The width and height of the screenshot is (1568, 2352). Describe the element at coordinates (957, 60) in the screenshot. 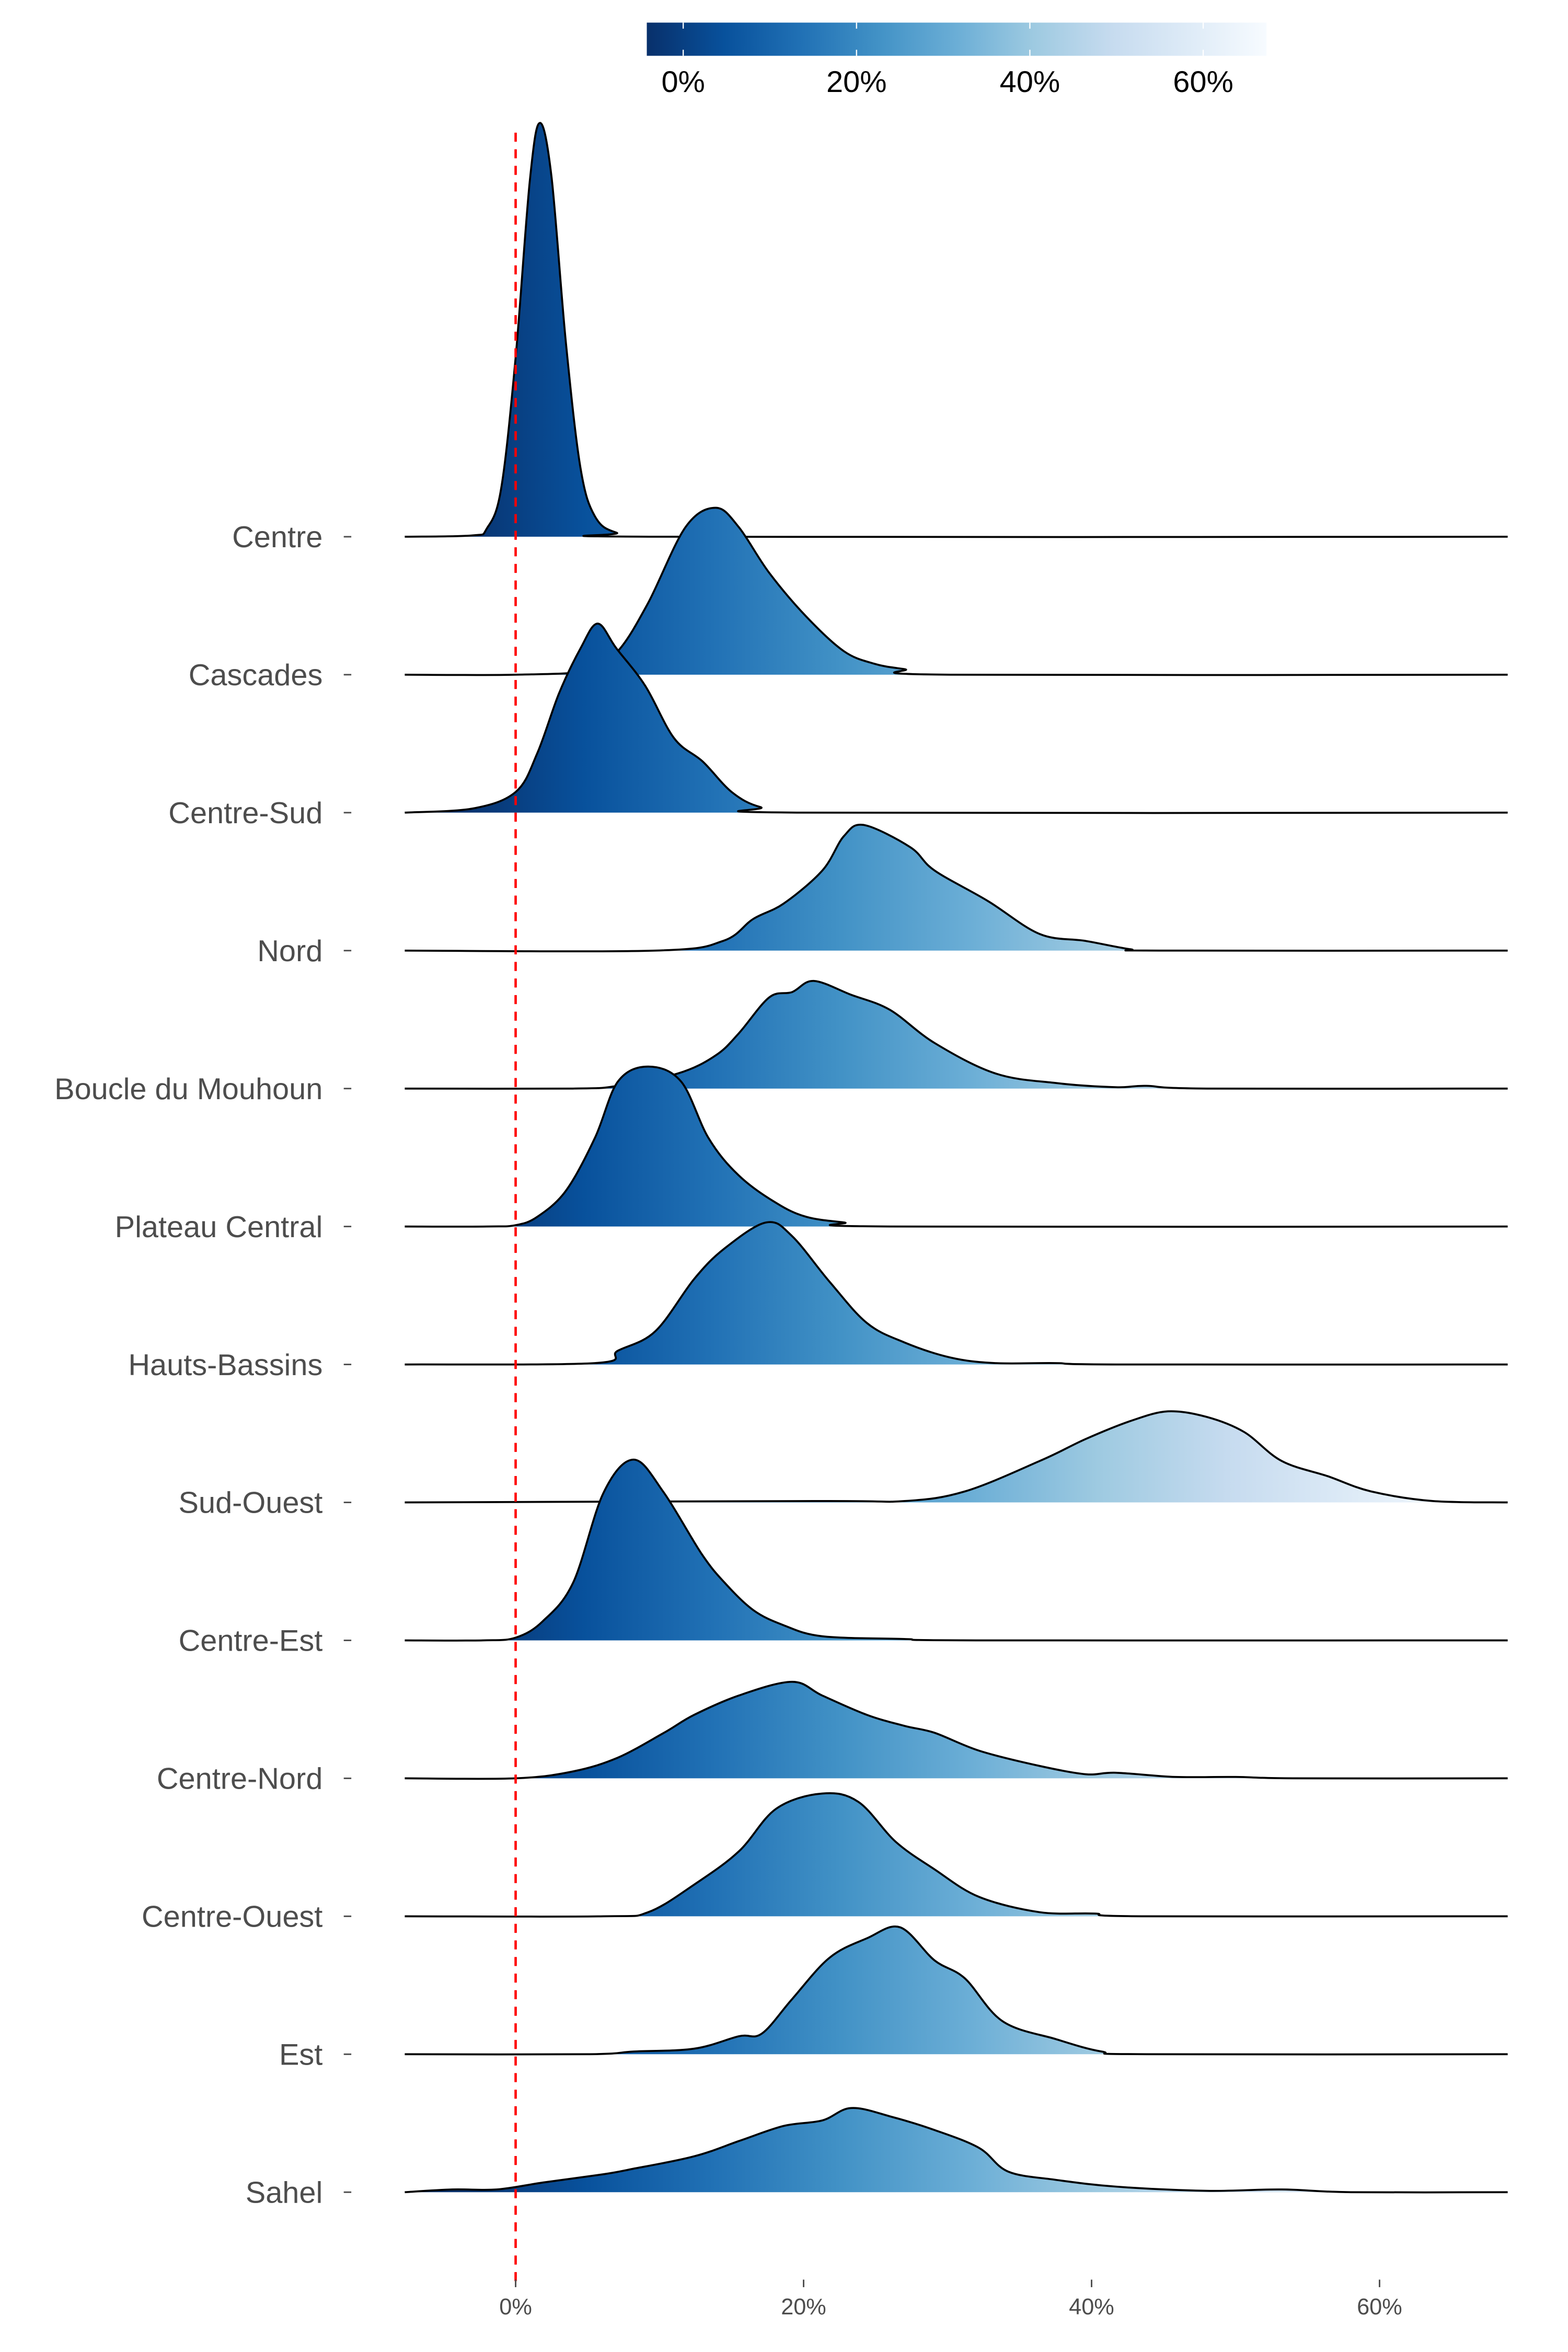

I see `colorbar: 0% 20% 40% 60%` at that location.